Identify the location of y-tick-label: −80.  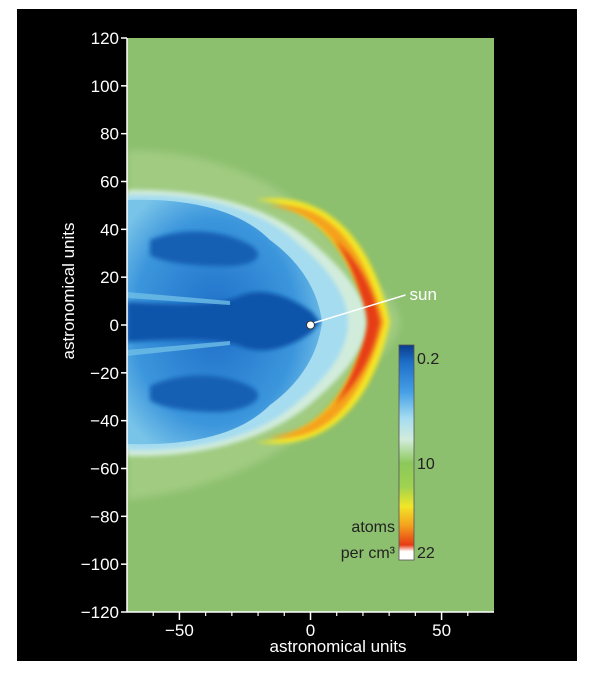
(104, 516).